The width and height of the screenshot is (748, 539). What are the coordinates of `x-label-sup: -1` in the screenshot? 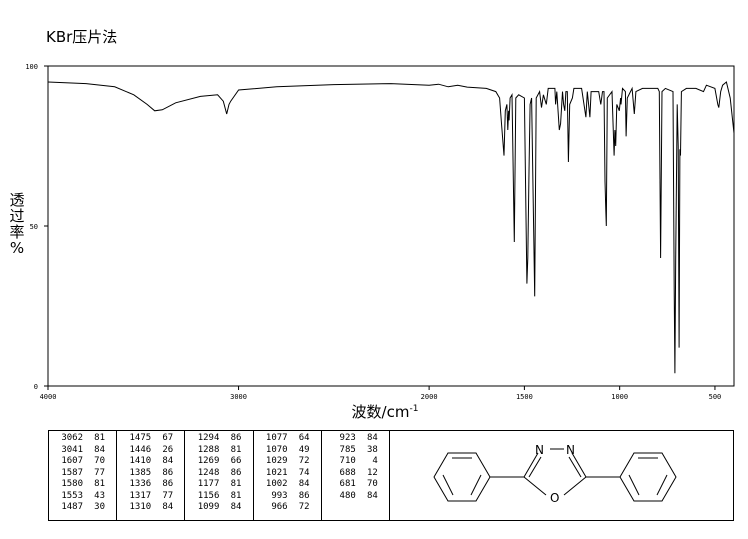 It's located at (414, 409).